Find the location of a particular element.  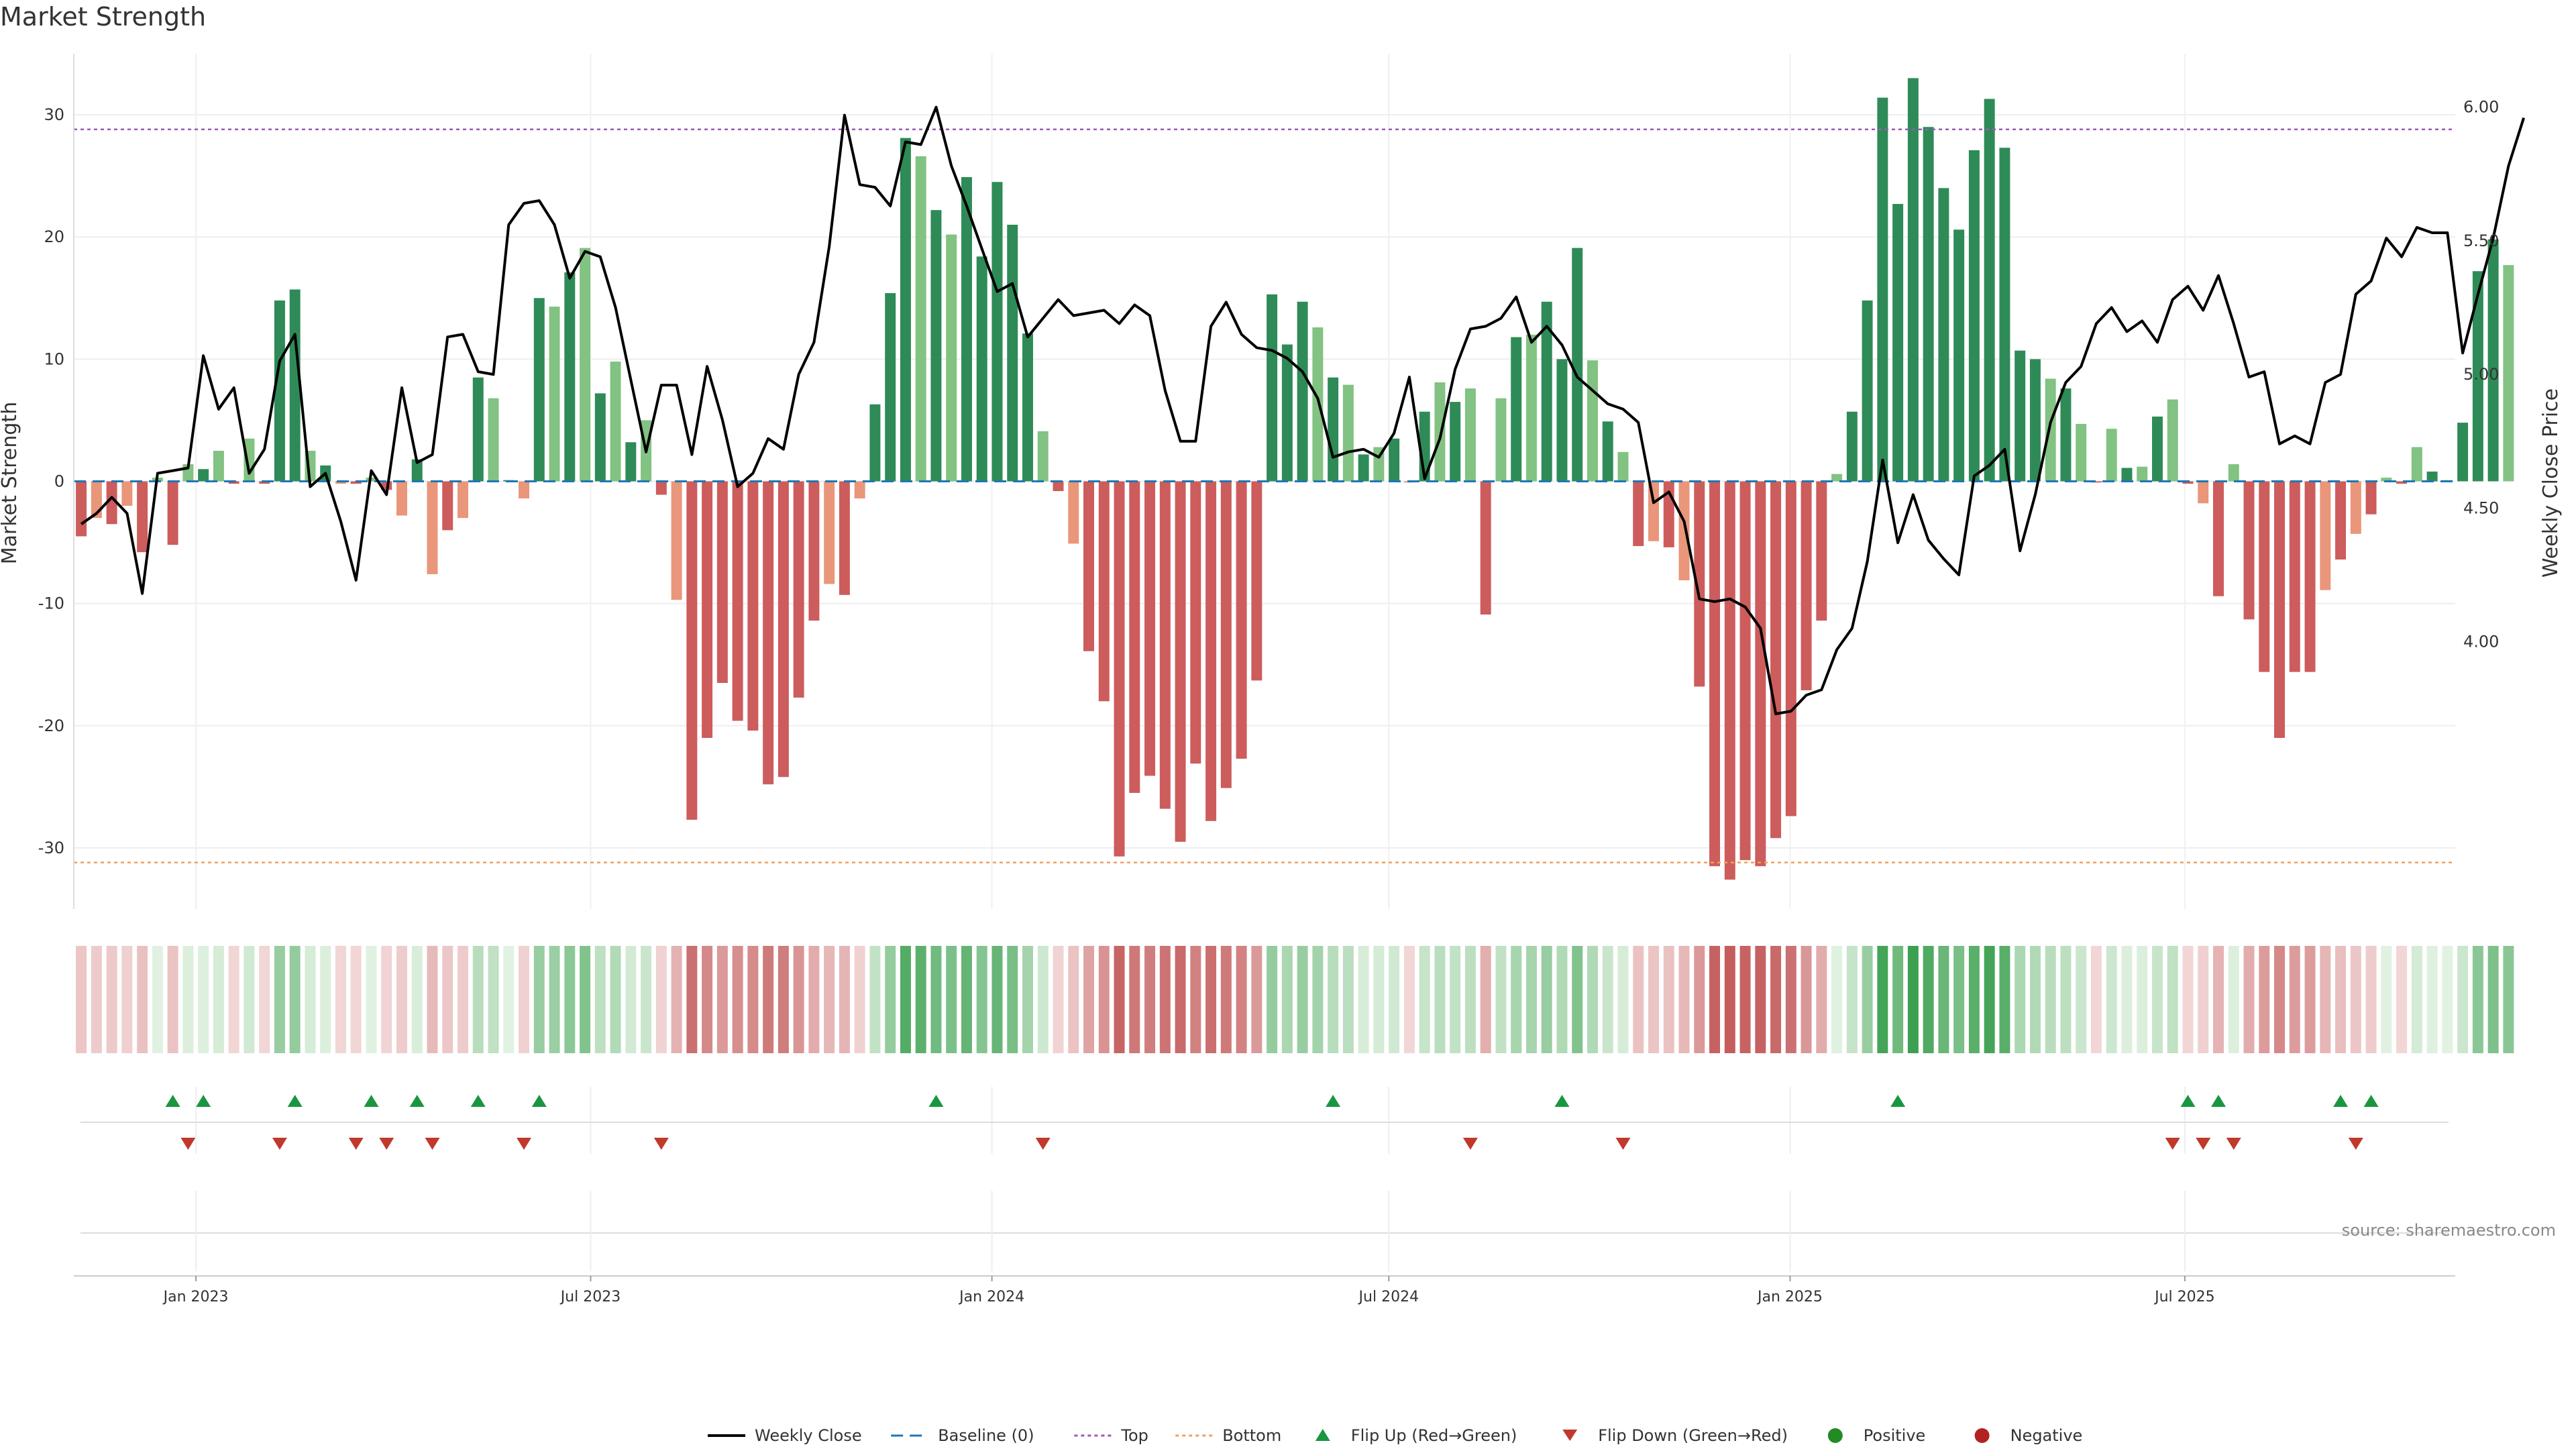

x-tick-label: Jul 2024 is located at coordinates (1388, 1297).